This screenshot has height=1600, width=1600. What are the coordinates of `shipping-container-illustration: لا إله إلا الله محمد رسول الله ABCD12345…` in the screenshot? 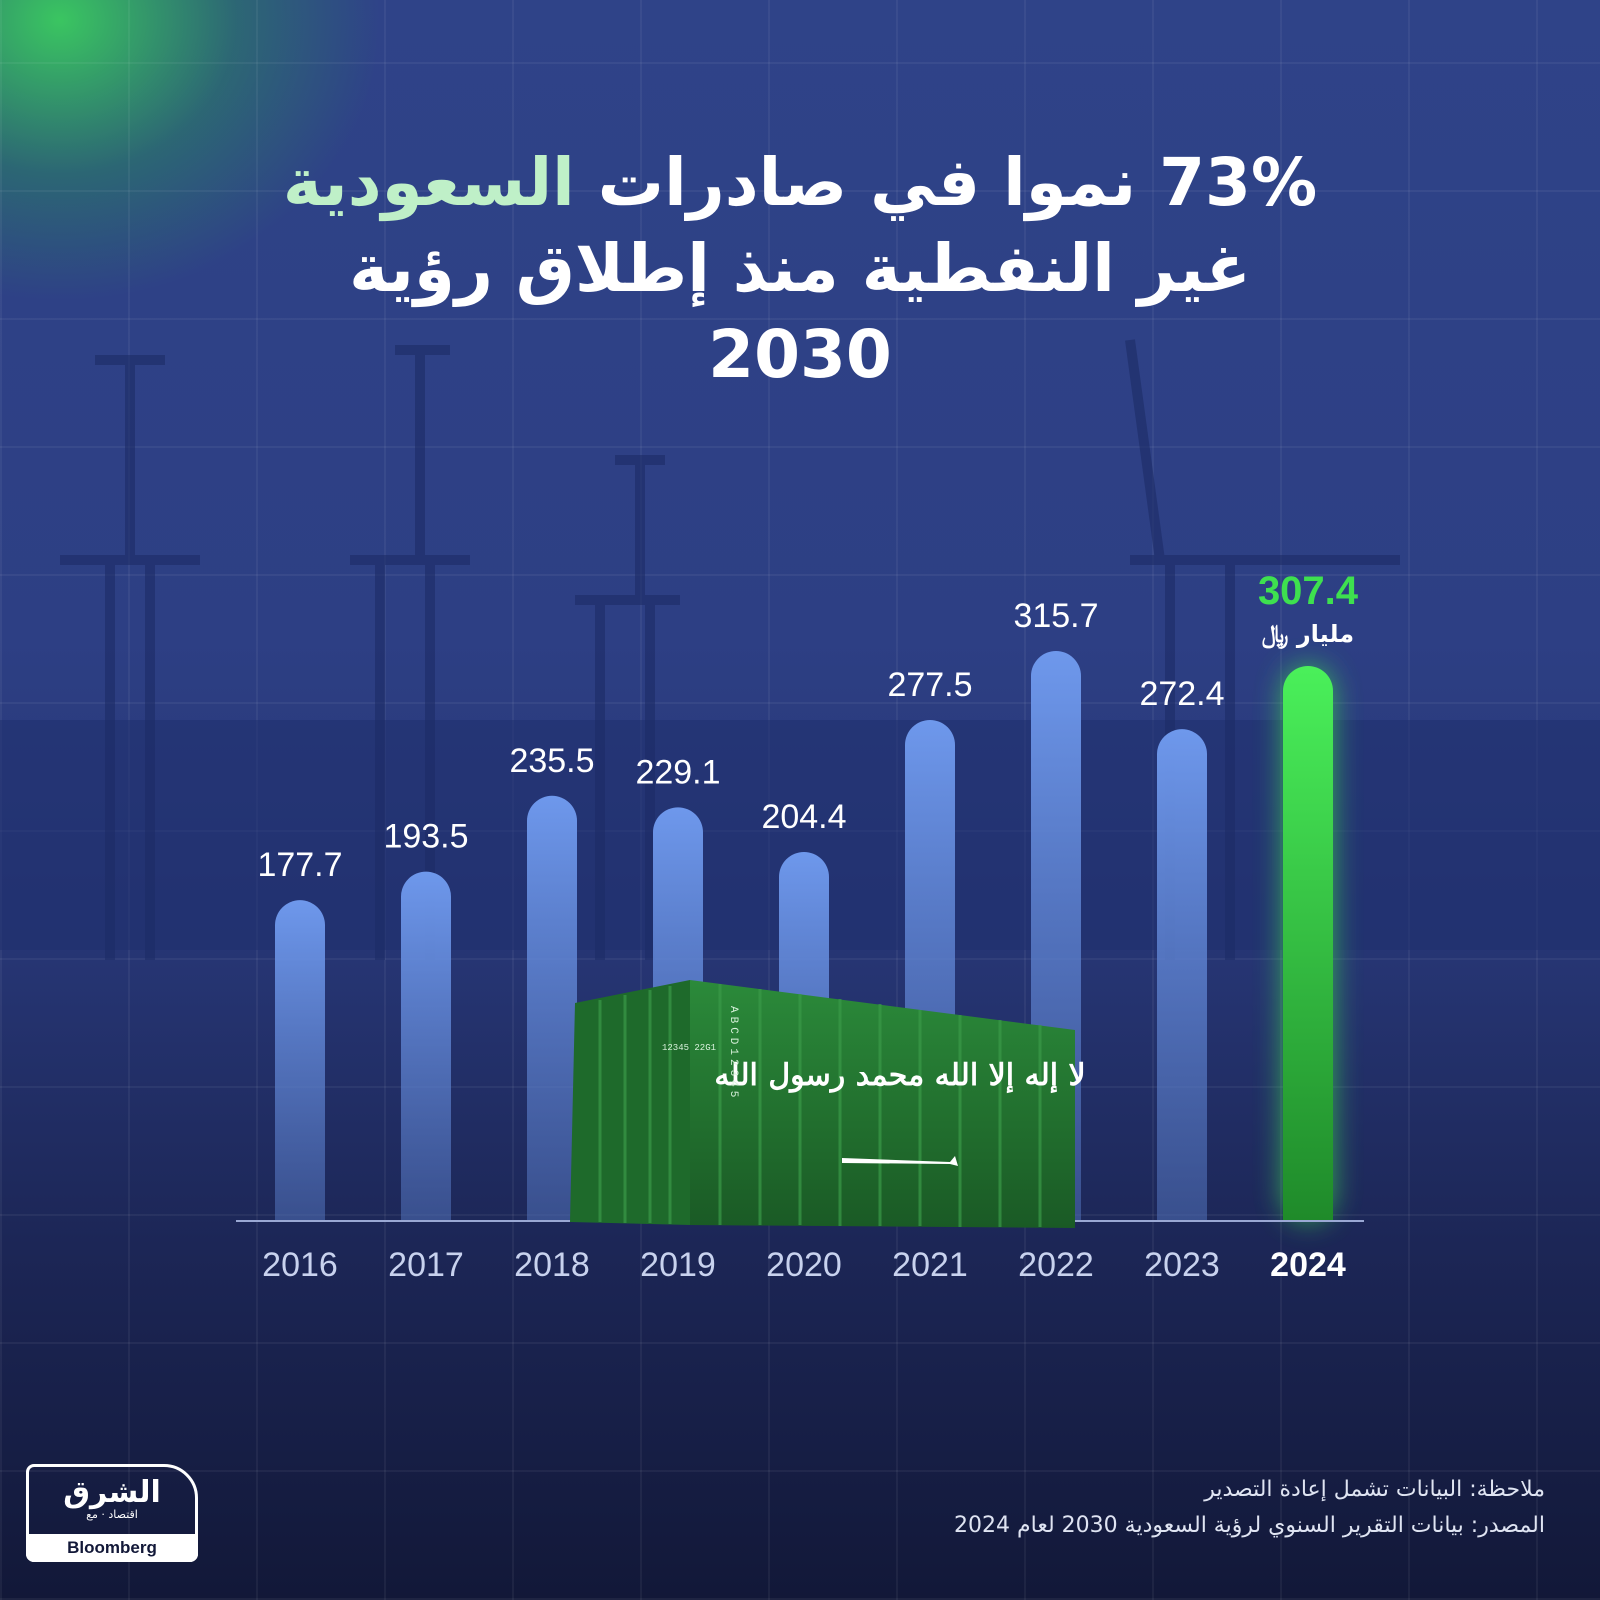 It's located at (828, 1104).